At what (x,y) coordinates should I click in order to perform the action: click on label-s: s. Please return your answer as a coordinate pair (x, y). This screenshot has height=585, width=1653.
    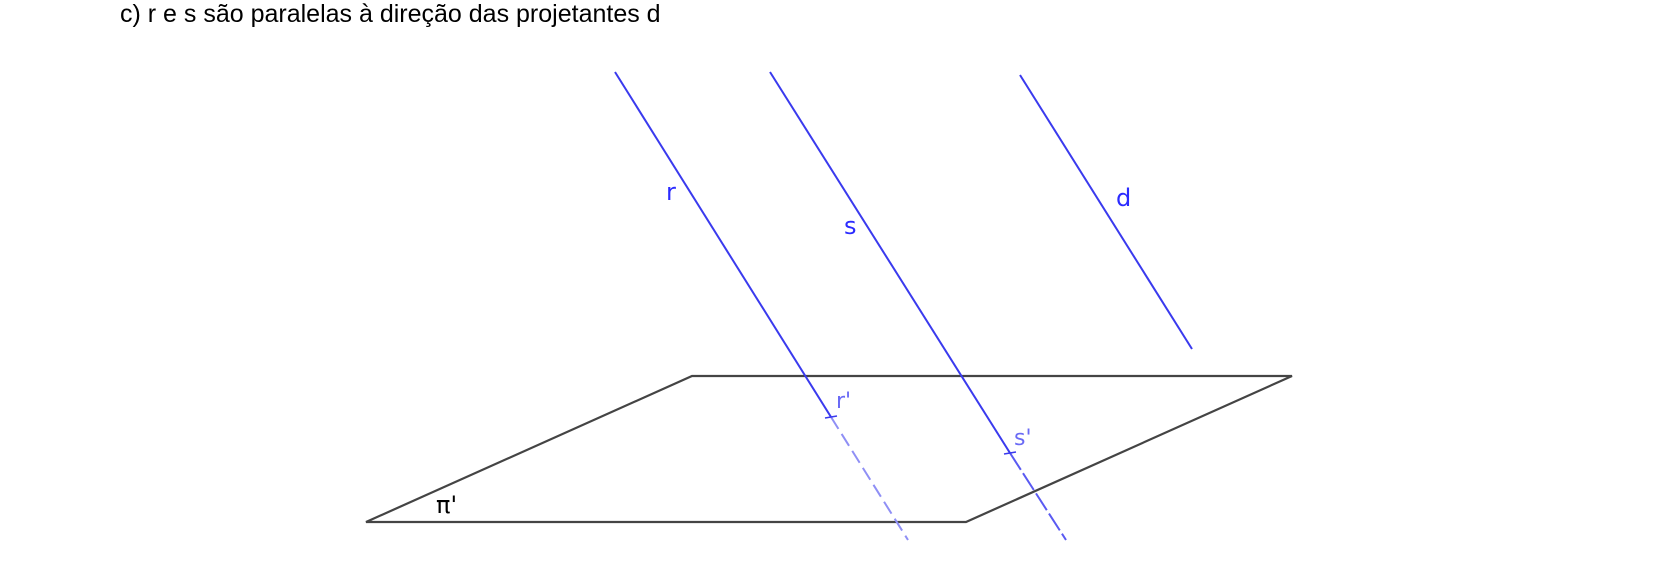
    Looking at the image, I should click on (850, 226).